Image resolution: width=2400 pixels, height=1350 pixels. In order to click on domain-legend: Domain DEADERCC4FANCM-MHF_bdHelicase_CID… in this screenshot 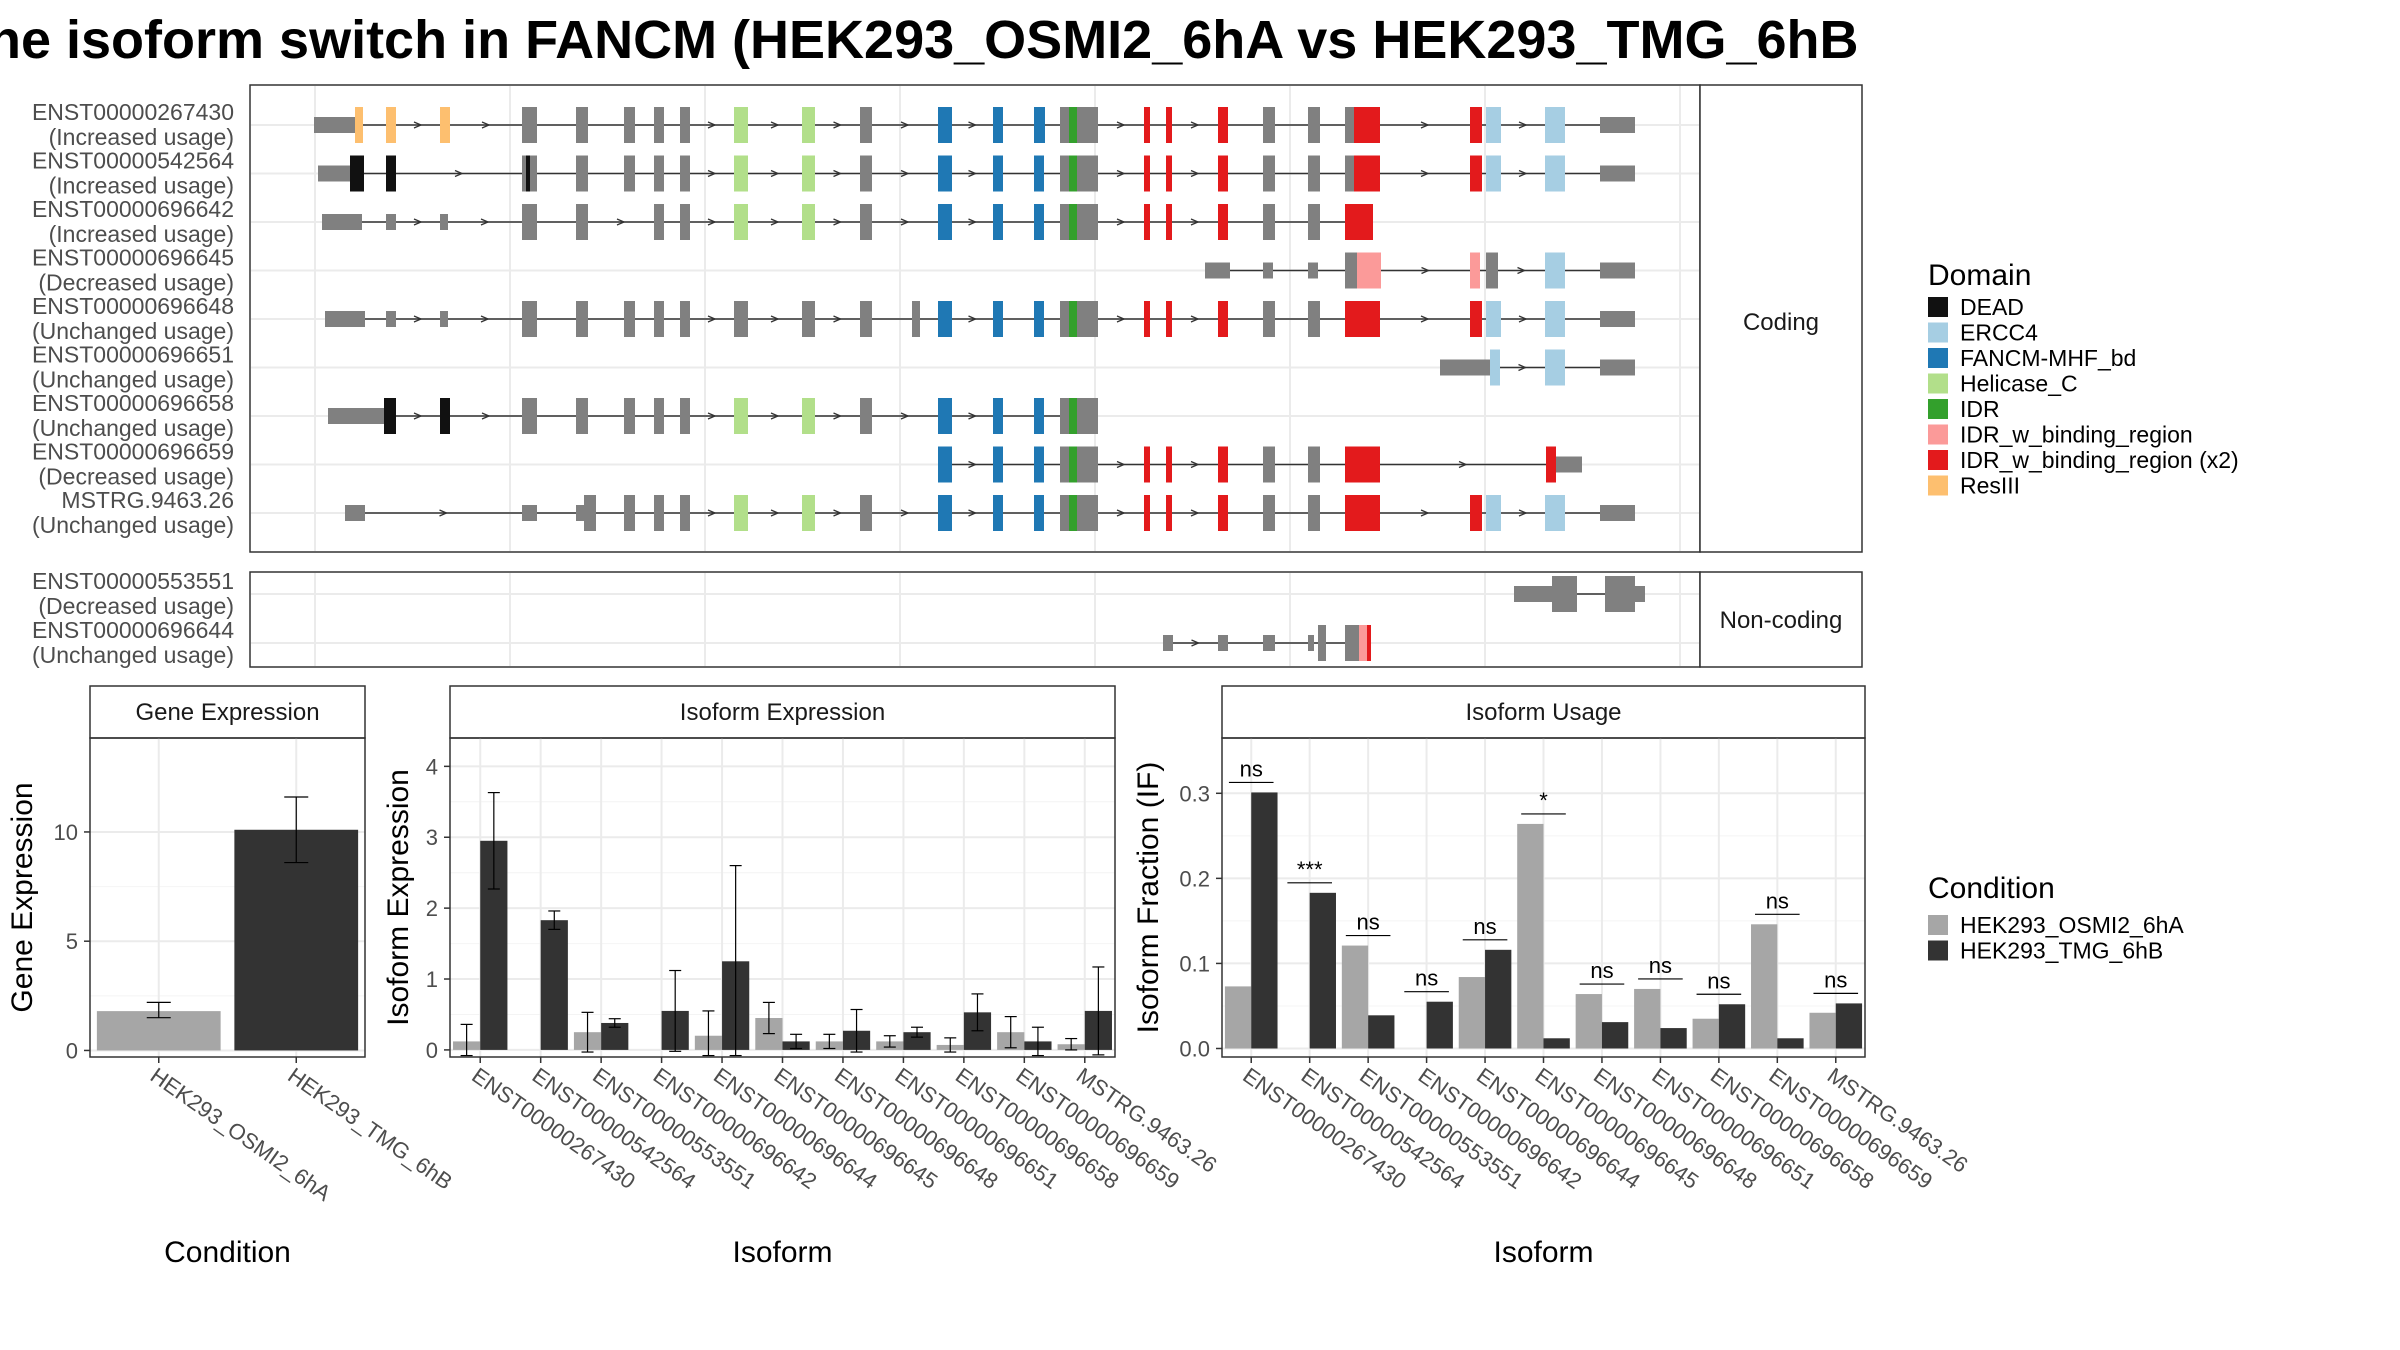, I will do `click(2083, 379)`.